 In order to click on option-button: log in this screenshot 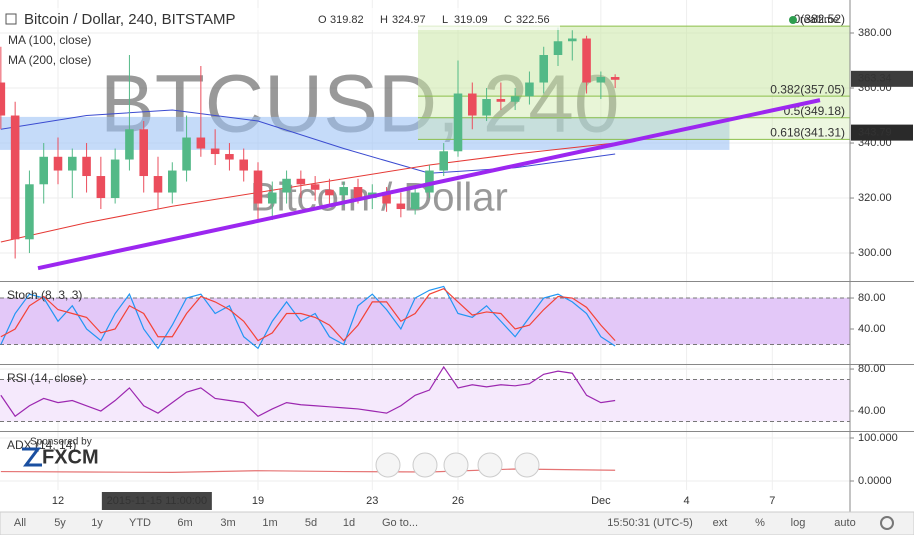, I will do `click(798, 523)`.